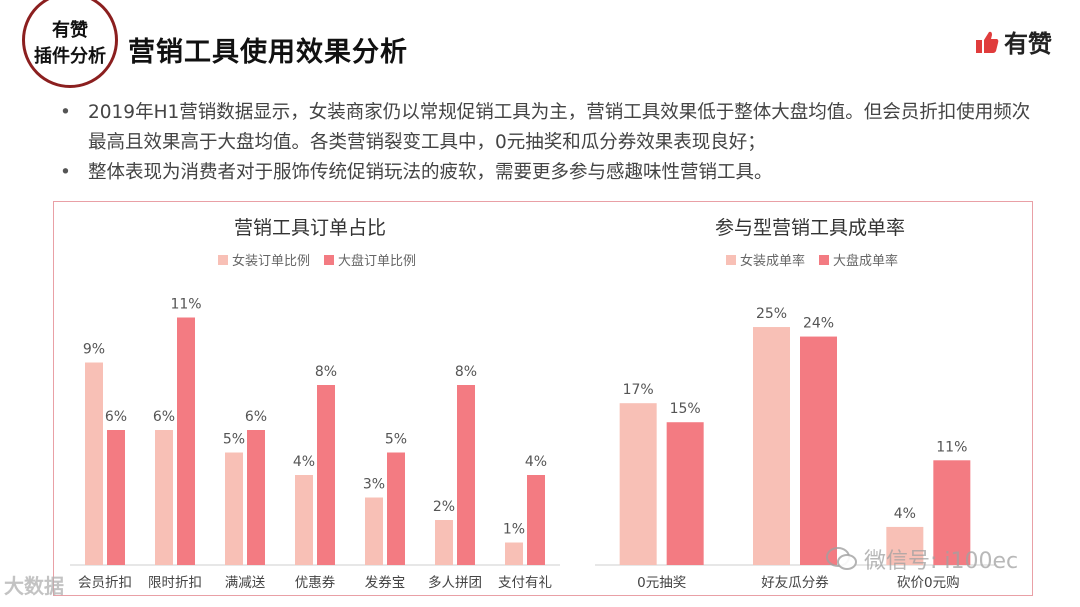 This screenshot has width=1080, height=607. Describe the element at coordinates (374, 485) in the screenshot. I see `bar-value-label: 3%` at that location.